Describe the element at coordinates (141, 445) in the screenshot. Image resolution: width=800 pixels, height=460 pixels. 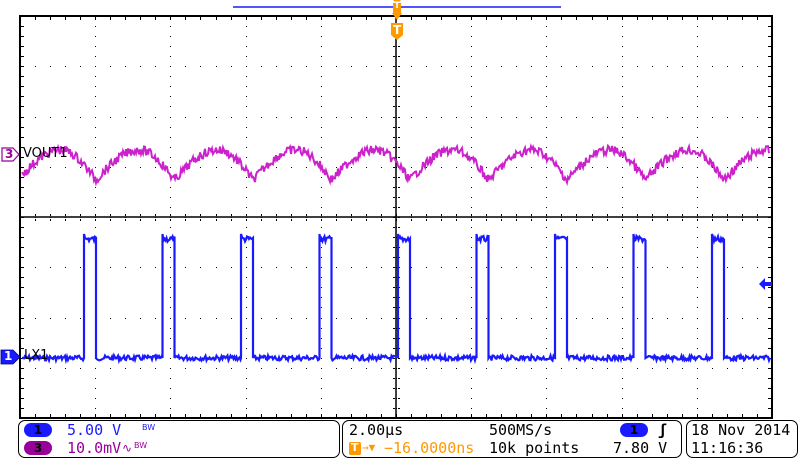
I see `ch3-bw-limit-icon: BW` at that location.